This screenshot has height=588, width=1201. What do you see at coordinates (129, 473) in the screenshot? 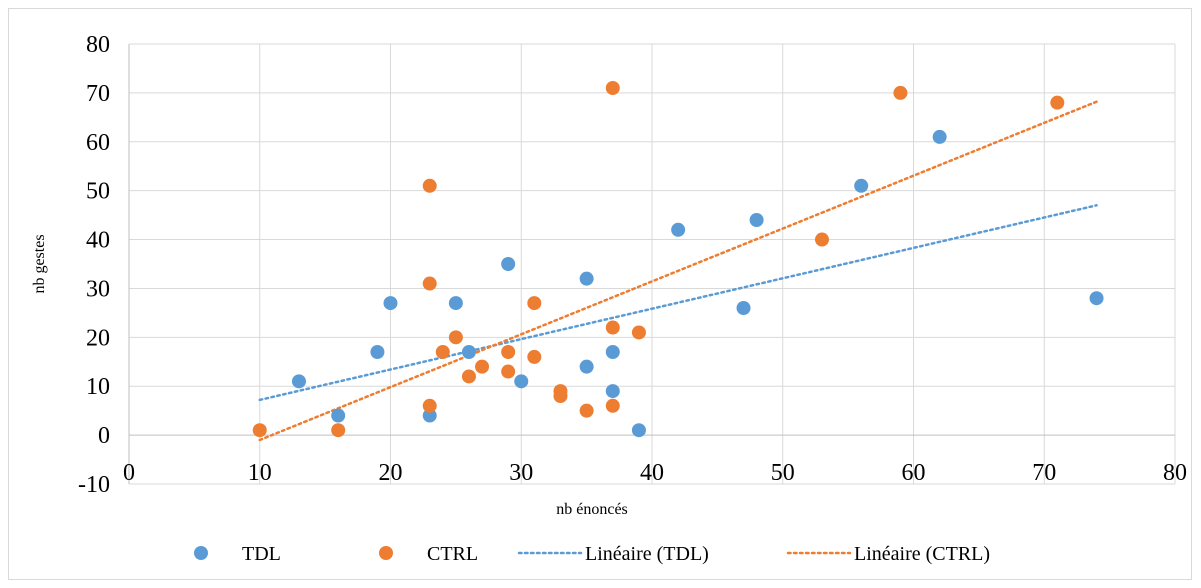
I see `x-tick-label: 0` at bounding box center [129, 473].